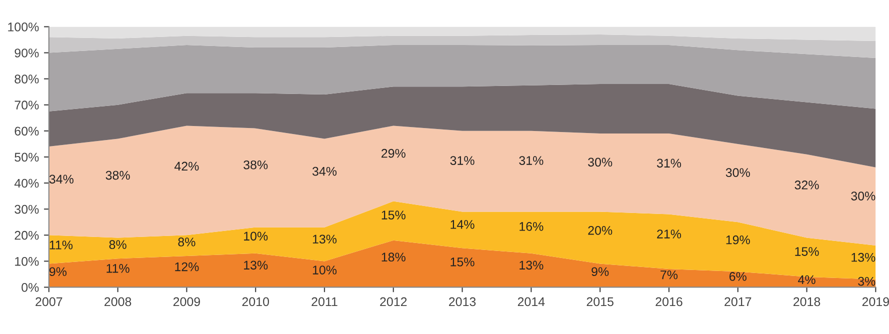 The width and height of the screenshot is (889, 334). Describe the element at coordinates (27, 261) in the screenshot. I see `y-tick-label: 10%` at that location.